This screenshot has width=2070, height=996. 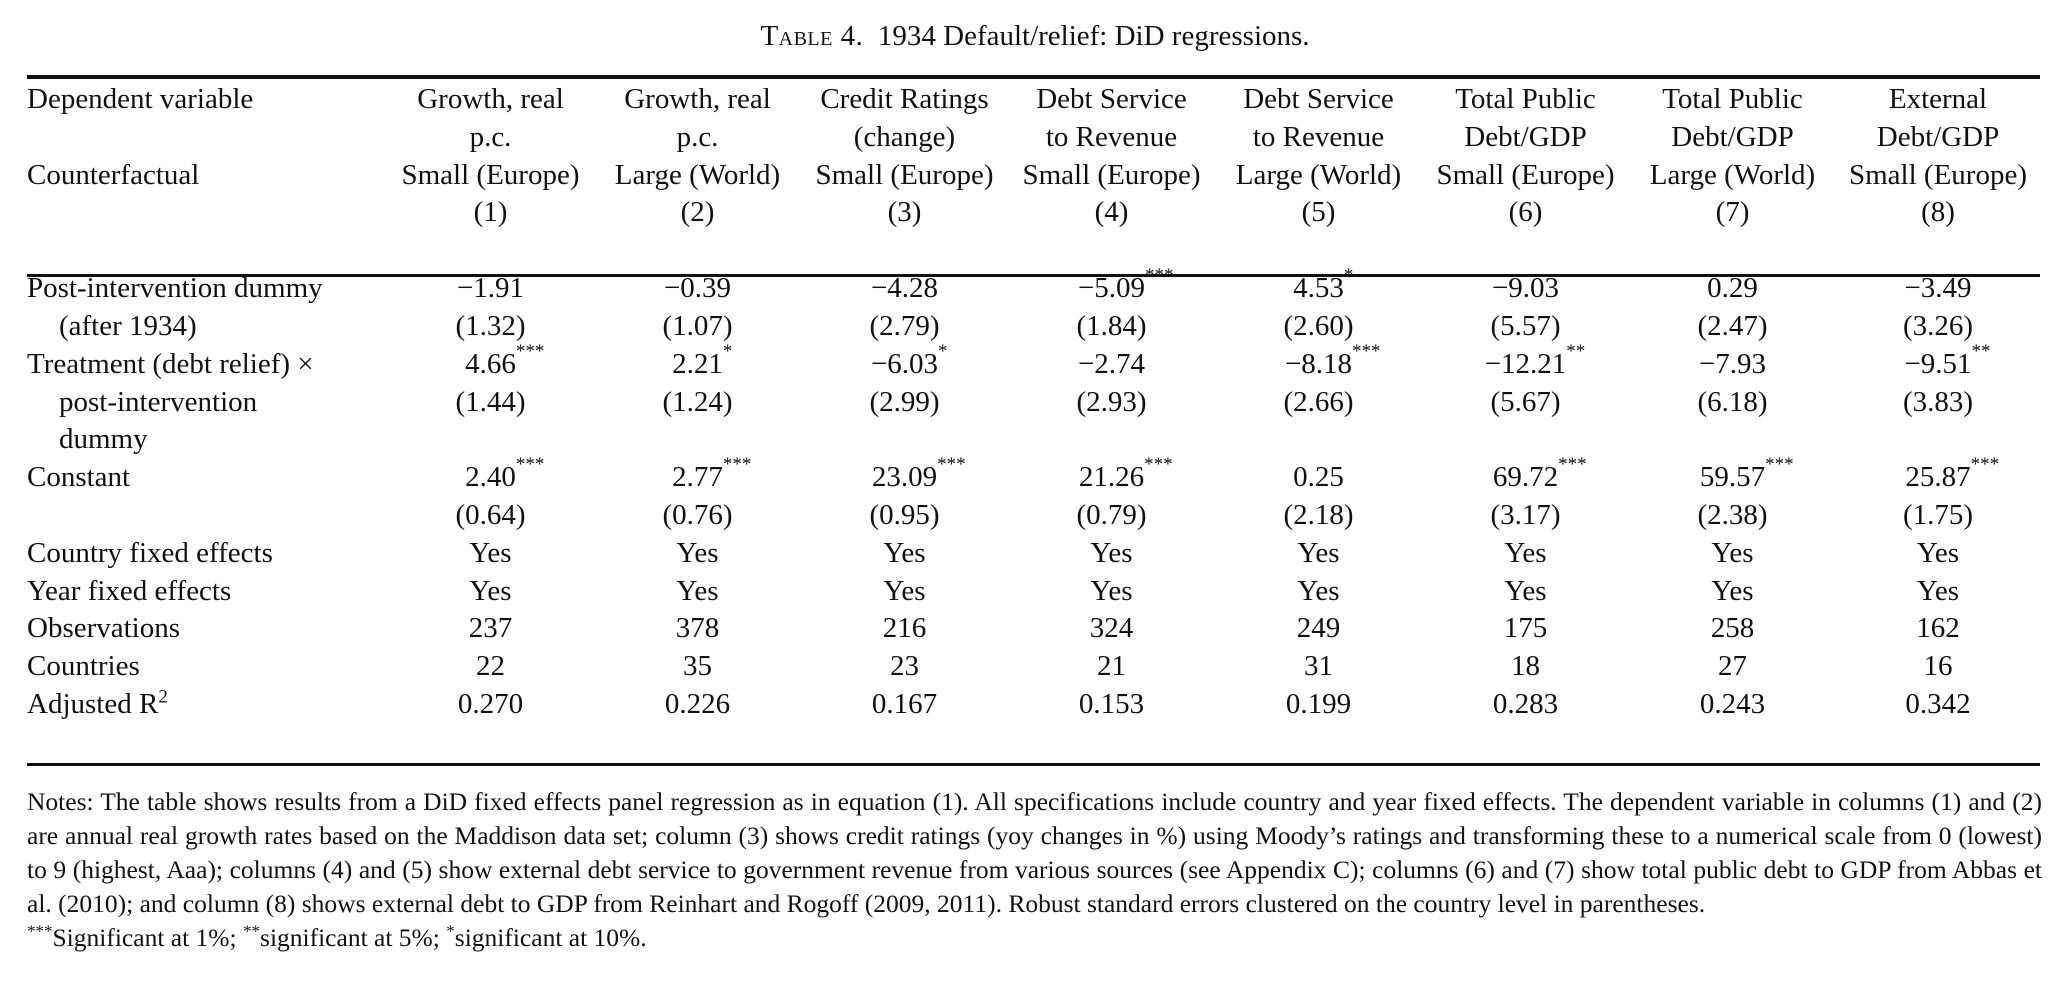 I want to click on statistic-value: 0.283, so click(x=1525, y=703).